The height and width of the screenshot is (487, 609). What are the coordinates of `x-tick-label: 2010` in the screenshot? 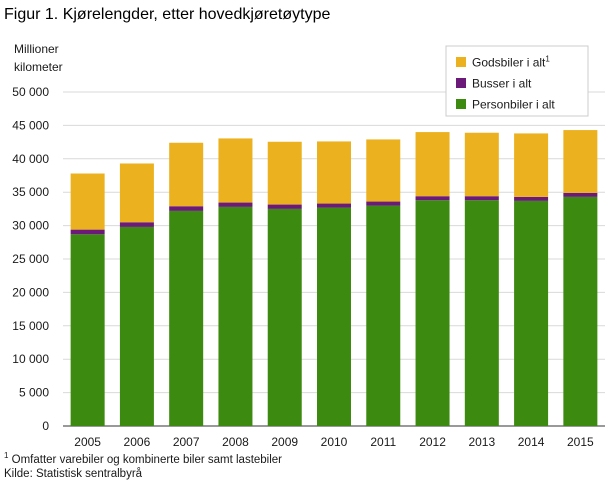 It's located at (334, 442).